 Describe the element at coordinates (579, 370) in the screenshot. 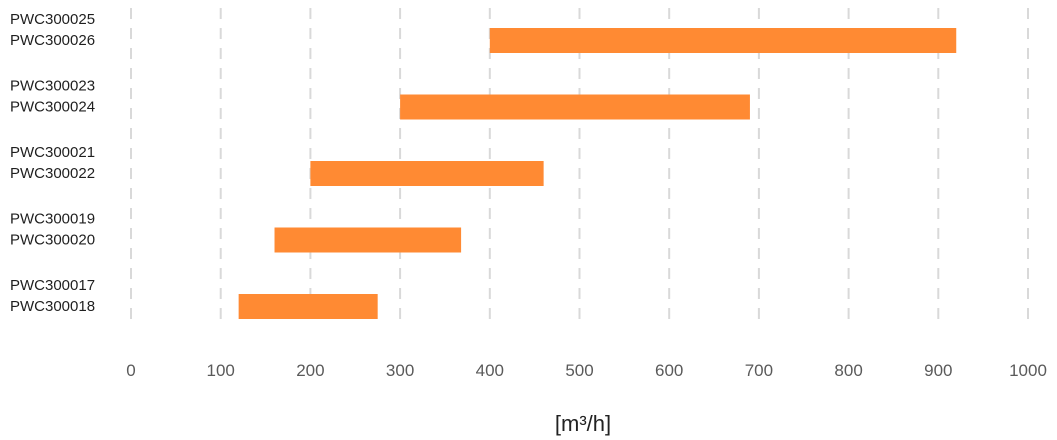

I see `x-tick-label: 500` at that location.